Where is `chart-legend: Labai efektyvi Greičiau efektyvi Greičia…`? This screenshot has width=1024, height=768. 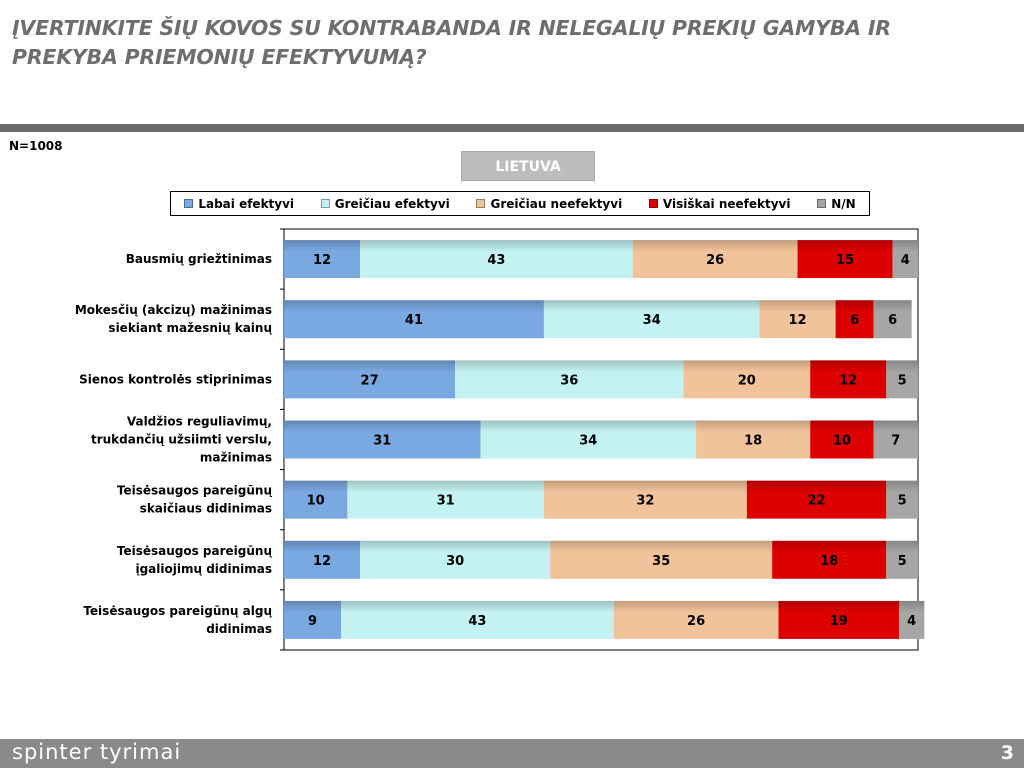 chart-legend: Labai efektyvi Greičiau efektyvi Greičia… is located at coordinates (520, 203).